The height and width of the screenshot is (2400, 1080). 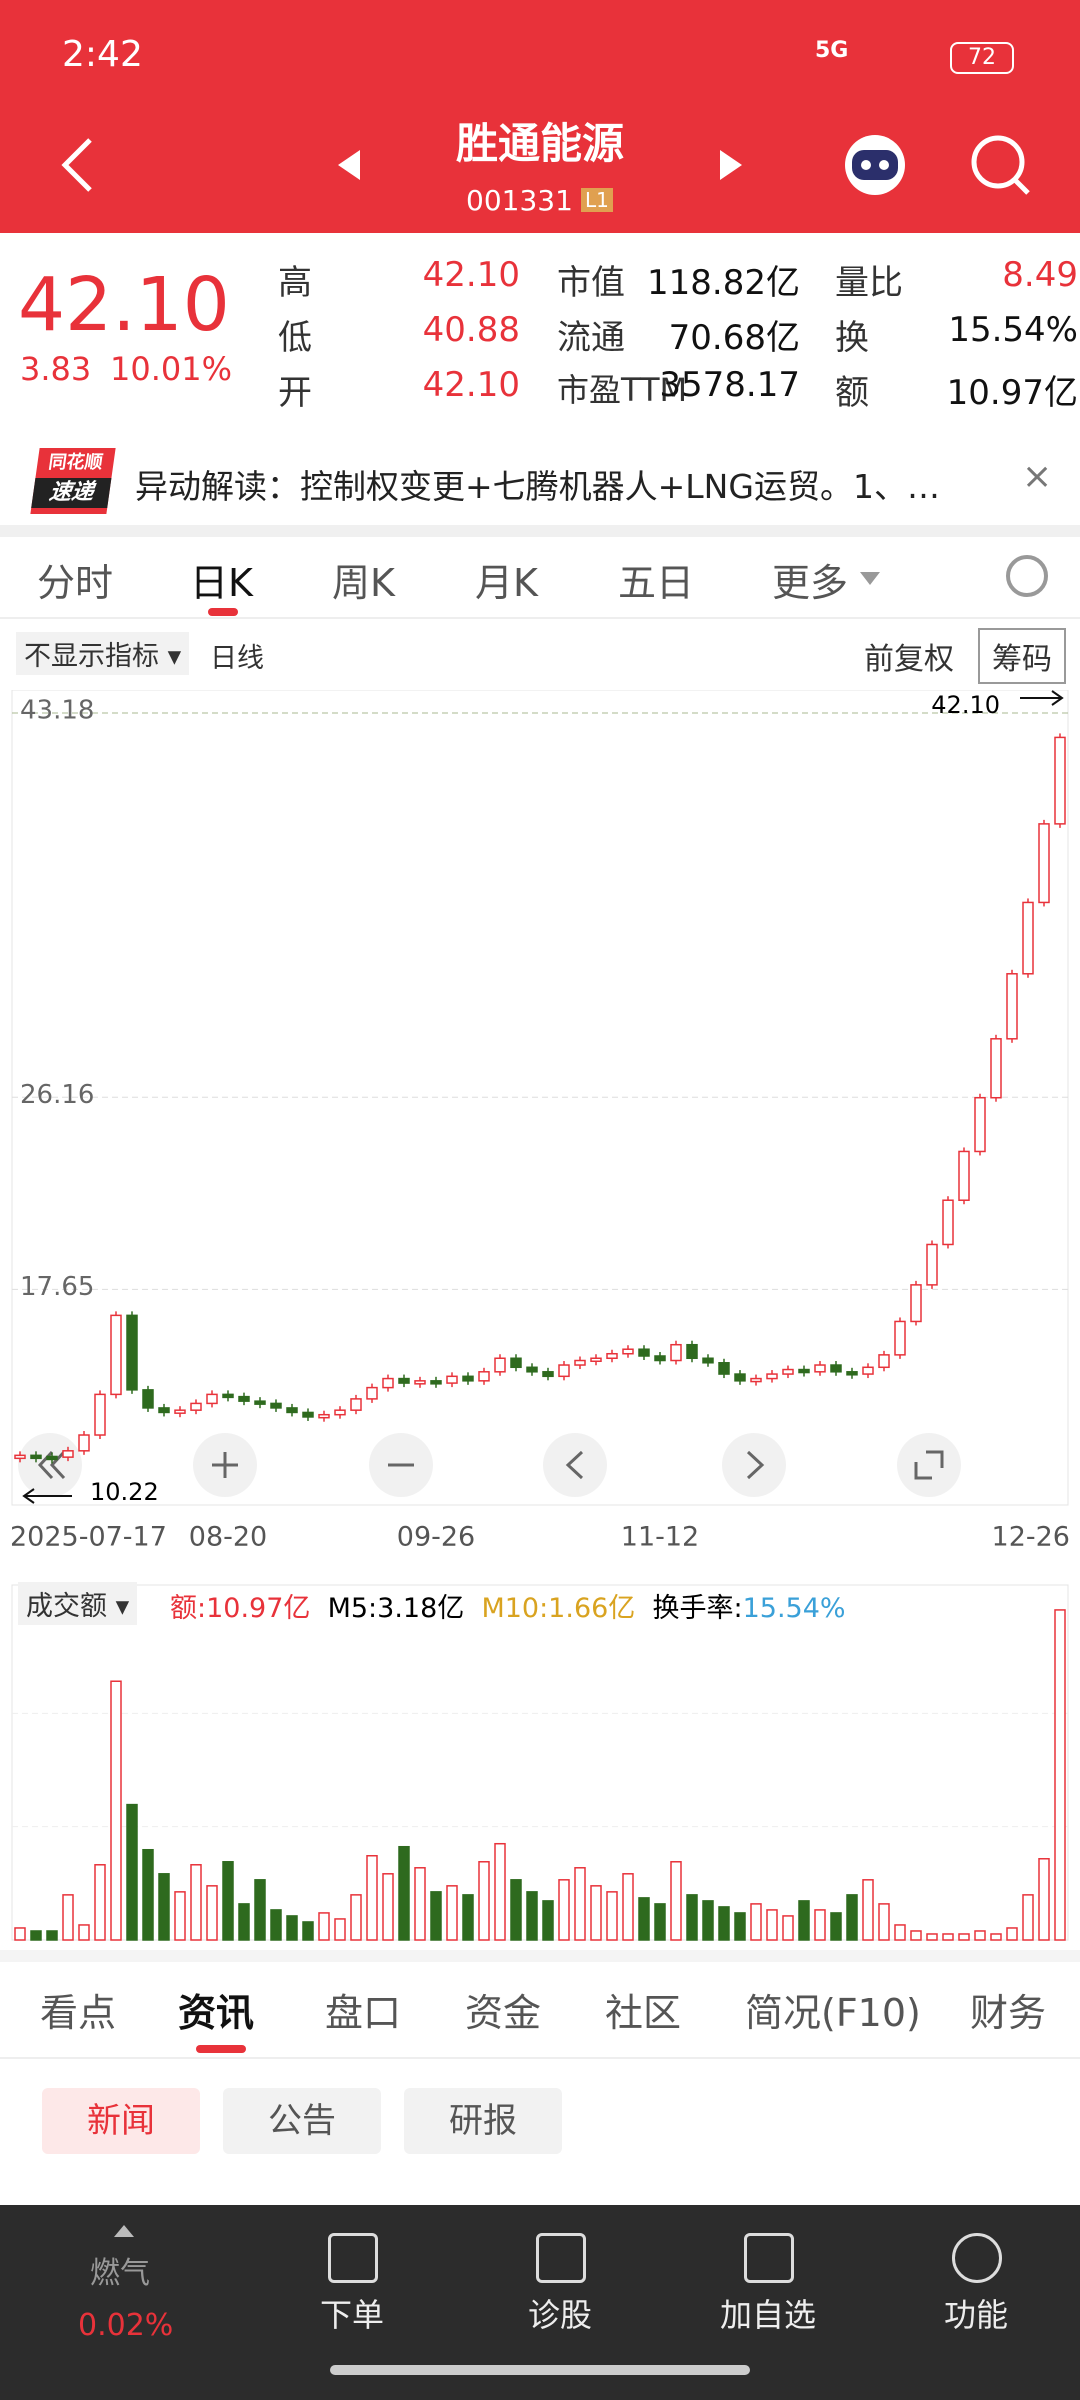 What do you see at coordinates (1027, 576) in the screenshot?
I see `settings` at bounding box center [1027, 576].